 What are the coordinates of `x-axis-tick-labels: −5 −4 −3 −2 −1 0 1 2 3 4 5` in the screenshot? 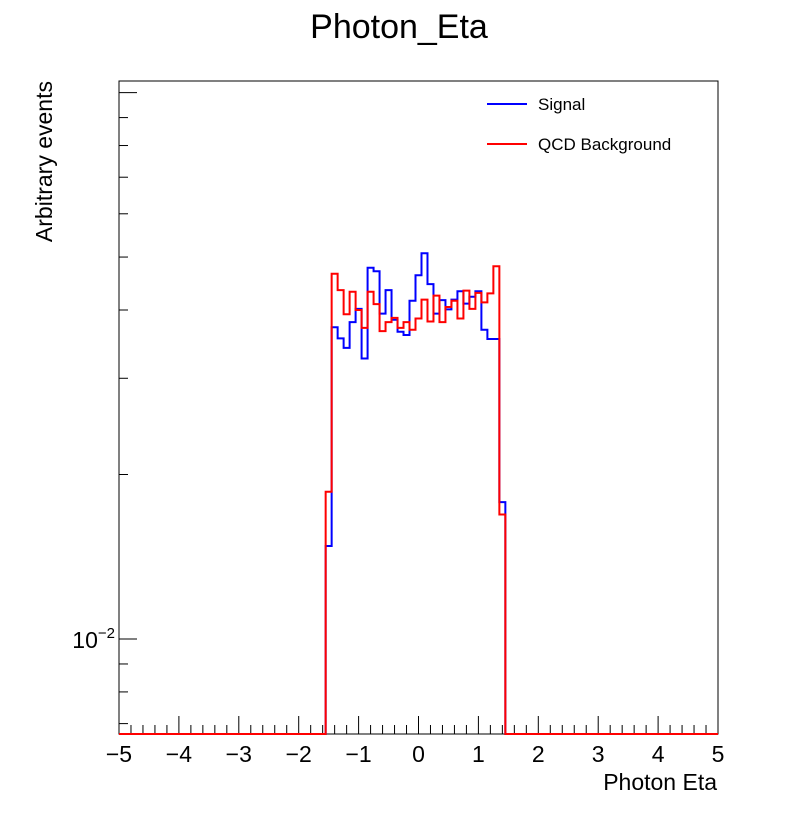 It's located at (415, 754).